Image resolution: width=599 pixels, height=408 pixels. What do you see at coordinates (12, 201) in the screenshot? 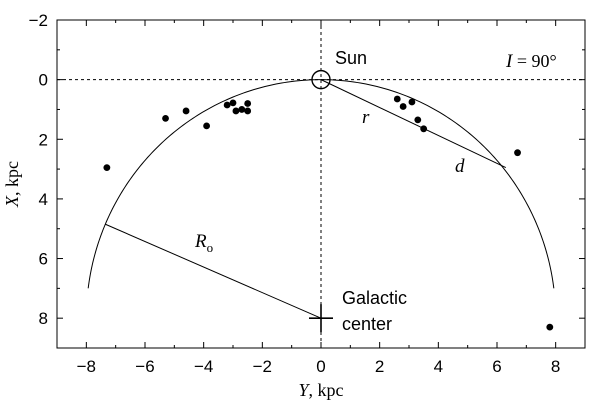
I see `y-axis-var: X` at bounding box center [12, 201].